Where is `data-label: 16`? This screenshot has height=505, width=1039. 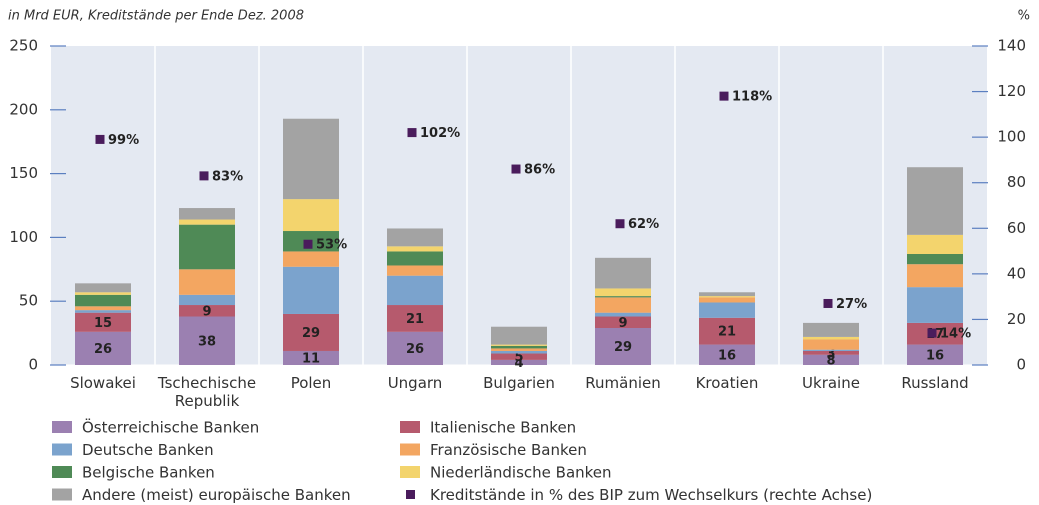 data-label: 16 is located at coordinates (935, 355).